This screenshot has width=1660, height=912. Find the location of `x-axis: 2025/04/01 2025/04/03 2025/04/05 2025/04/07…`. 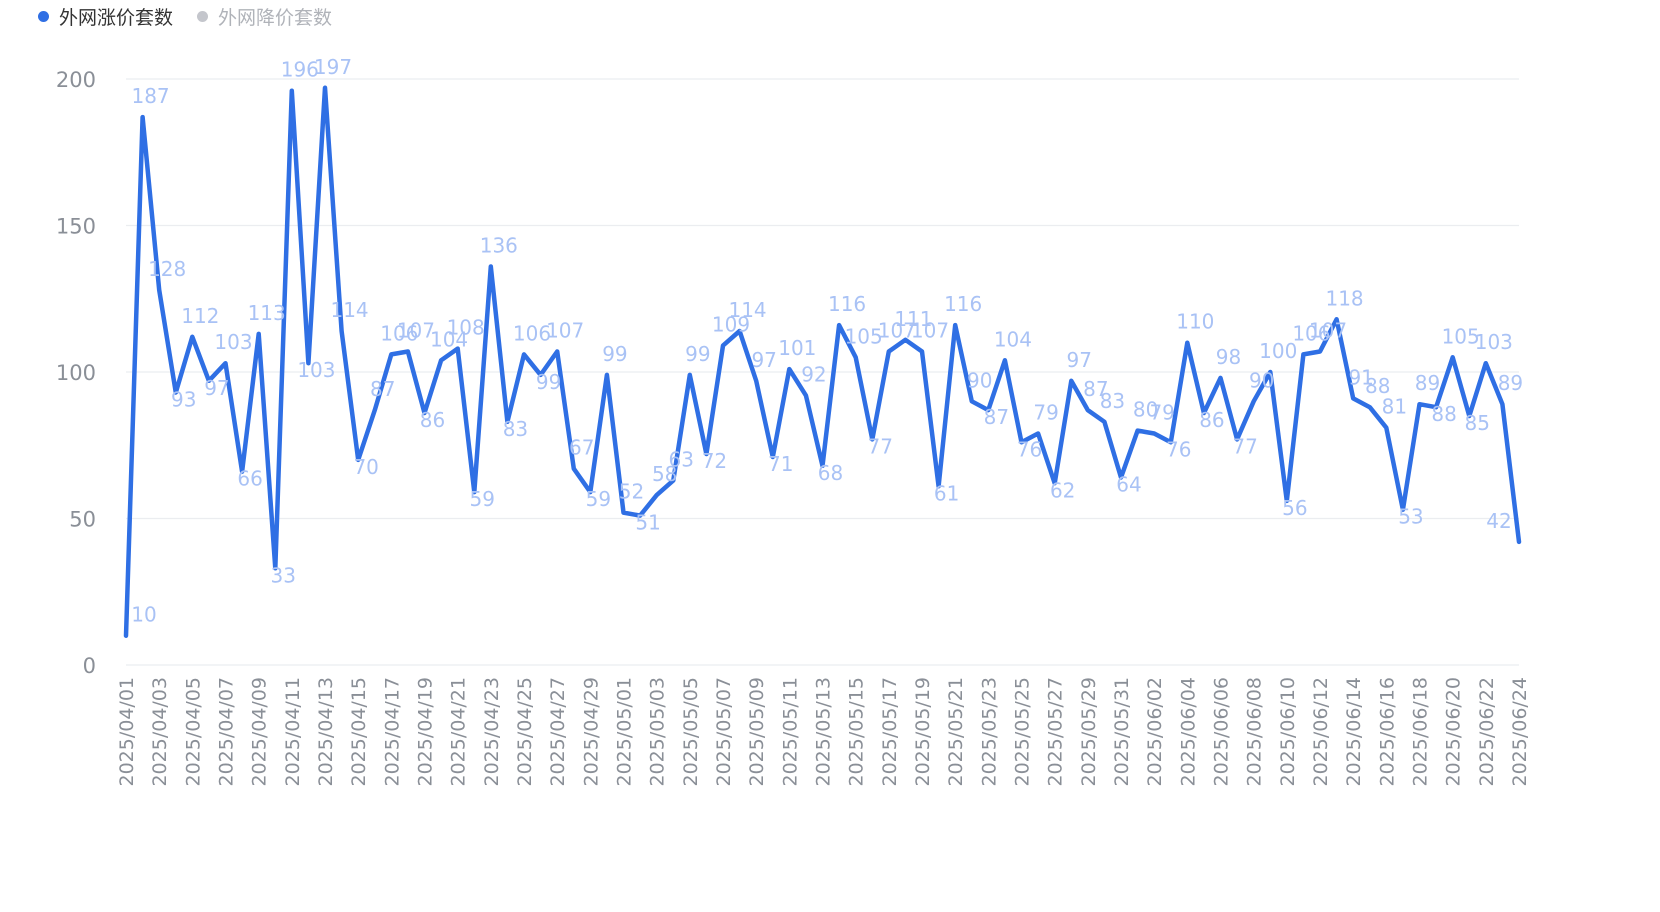

x-axis: 2025/04/01 2025/04/03 2025/04/05 2025/04/07… is located at coordinates (823, 732).